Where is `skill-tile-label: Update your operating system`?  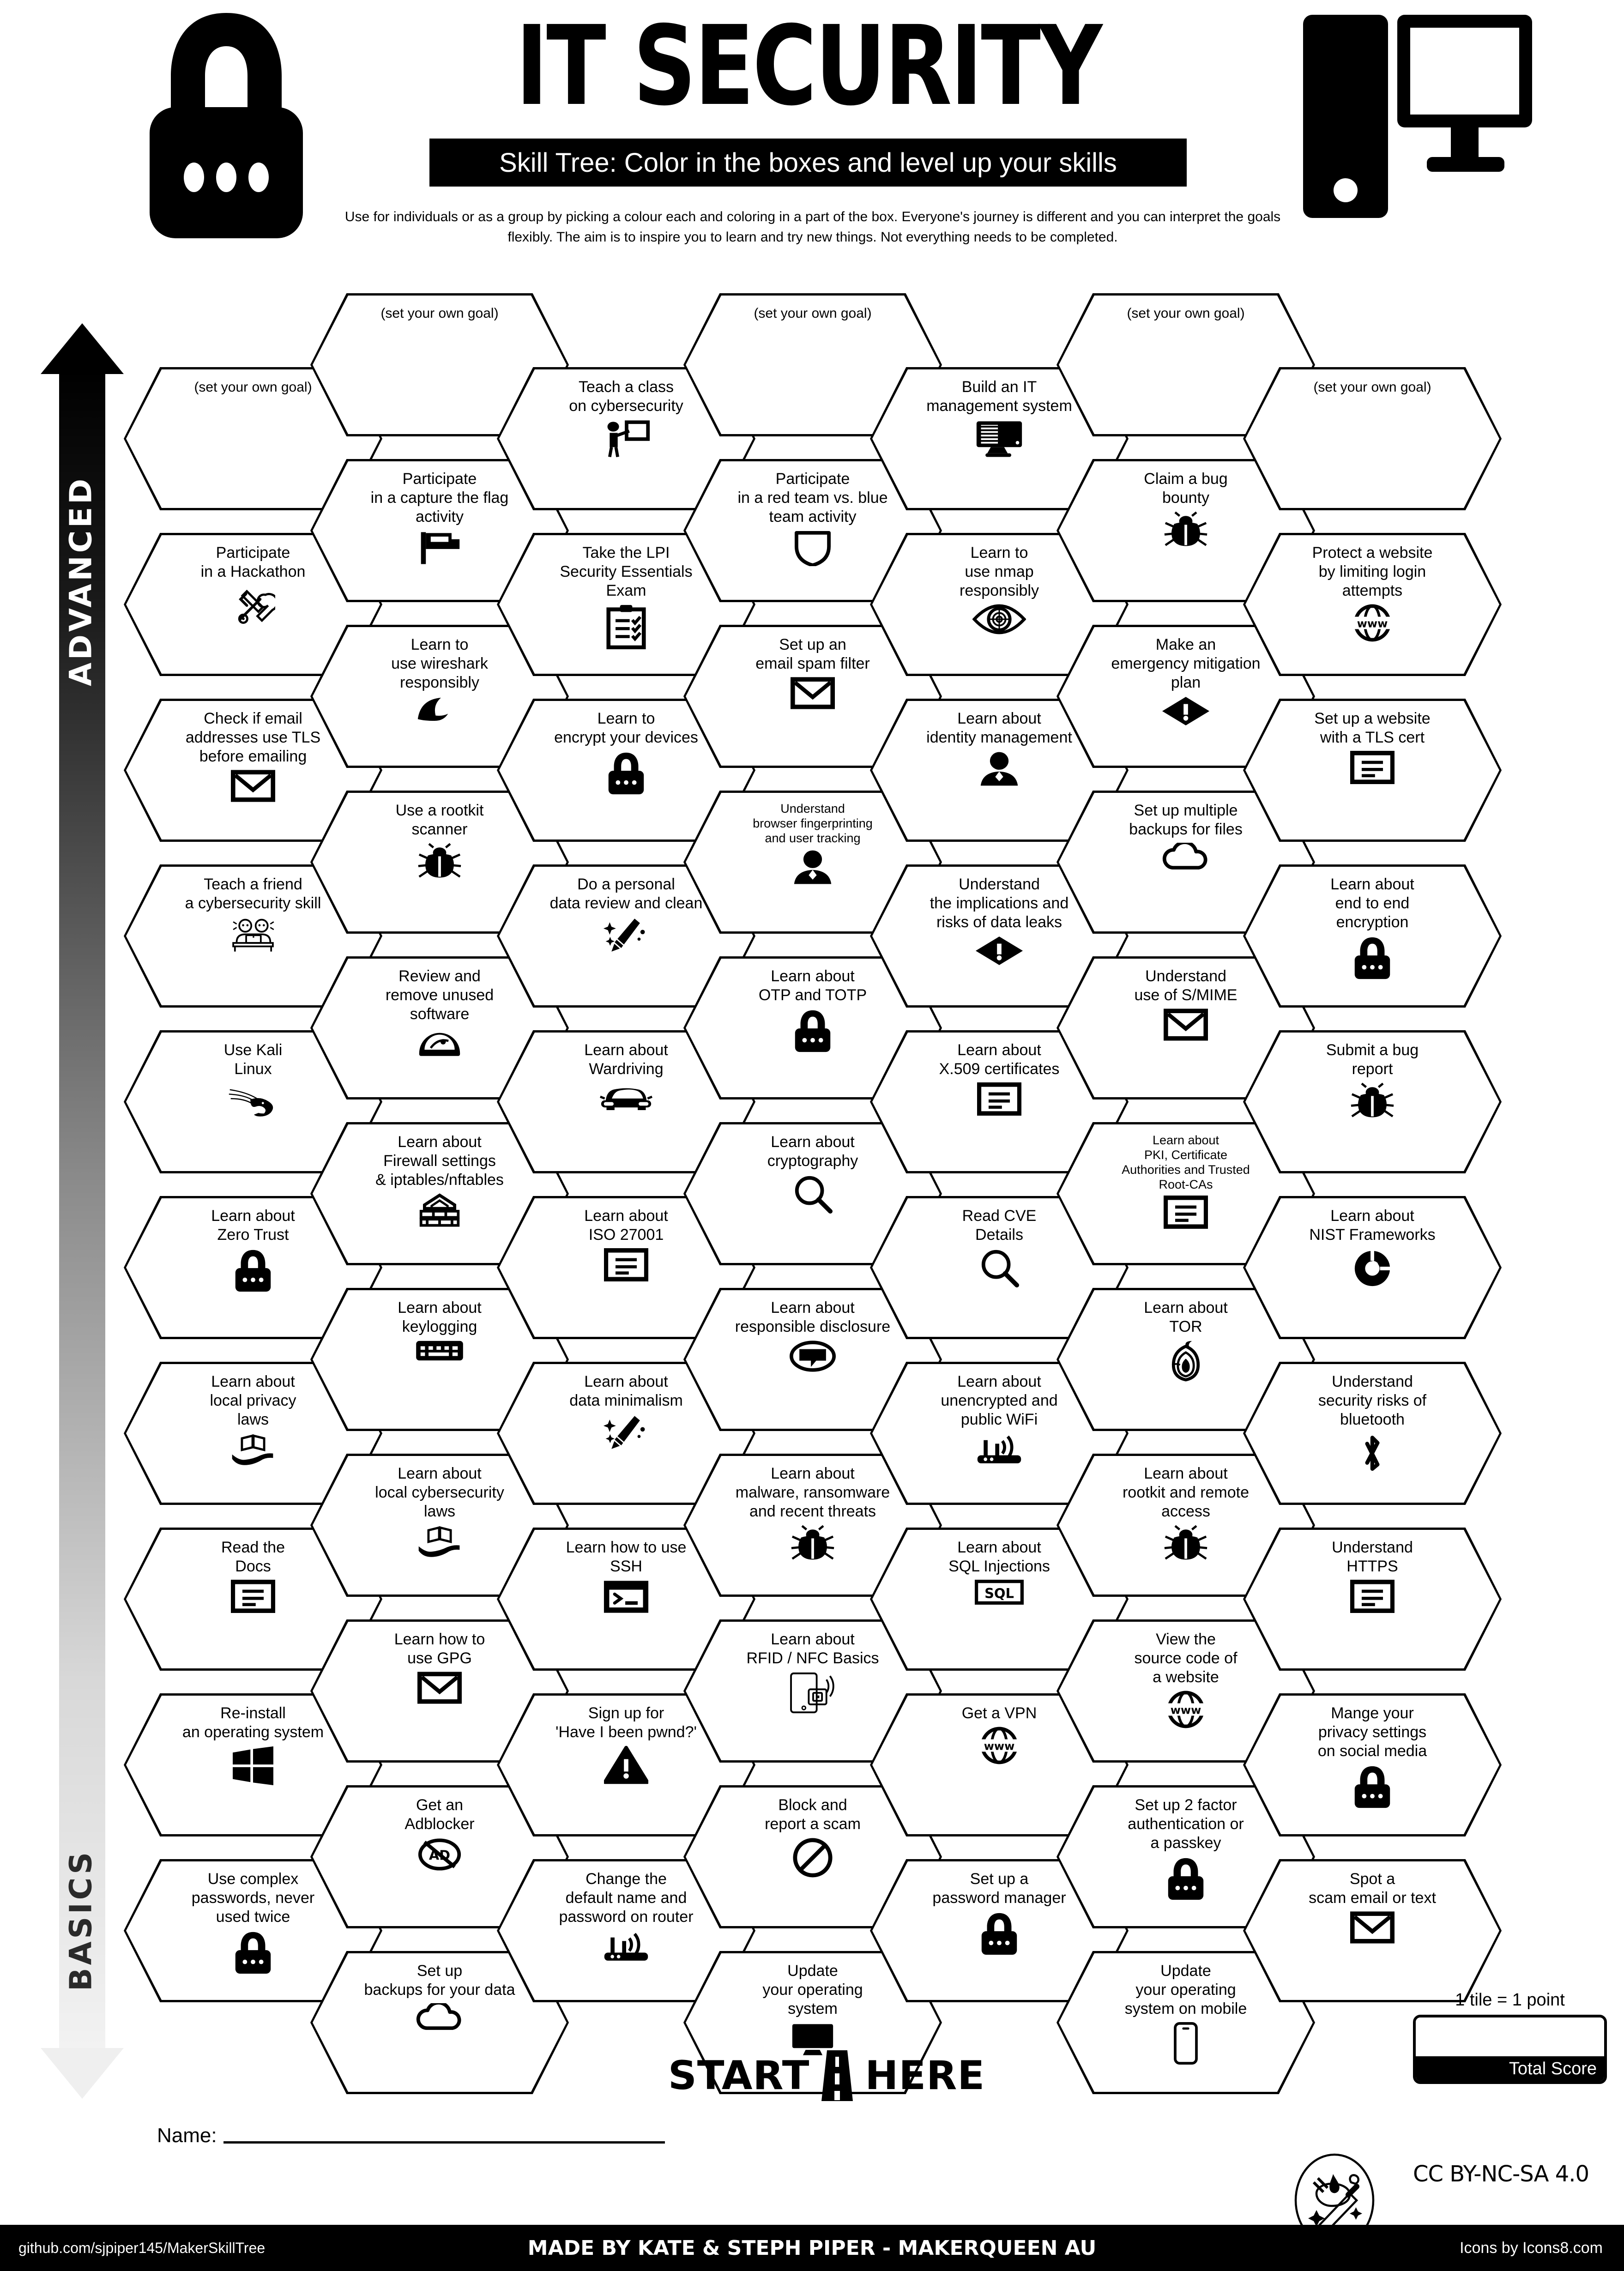 skill-tile-label: Update your operating system is located at coordinates (812, 1989).